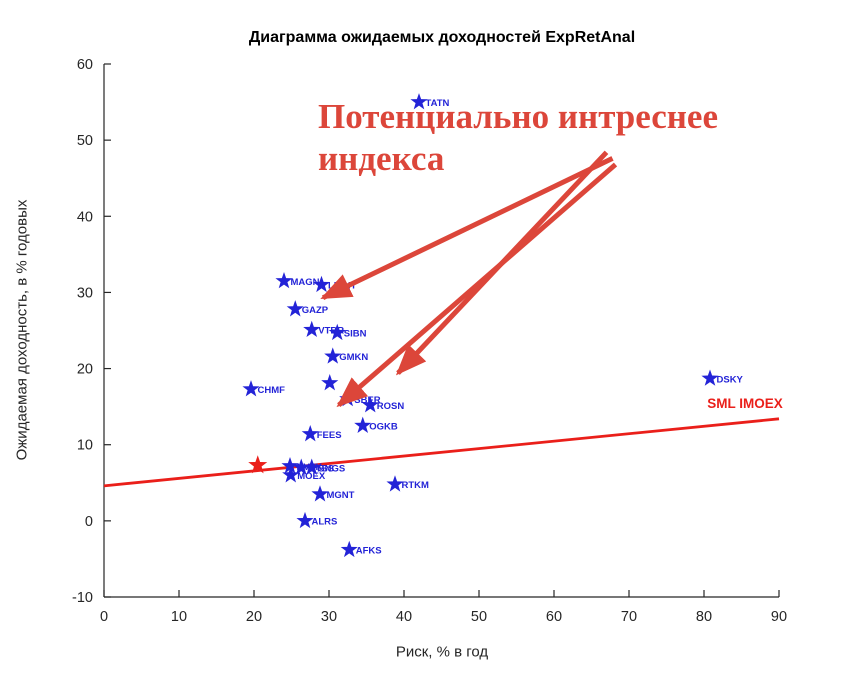  Describe the element at coordinates (381, 158) in the screenshot. I see `annotation-line2: индекса` at that location.